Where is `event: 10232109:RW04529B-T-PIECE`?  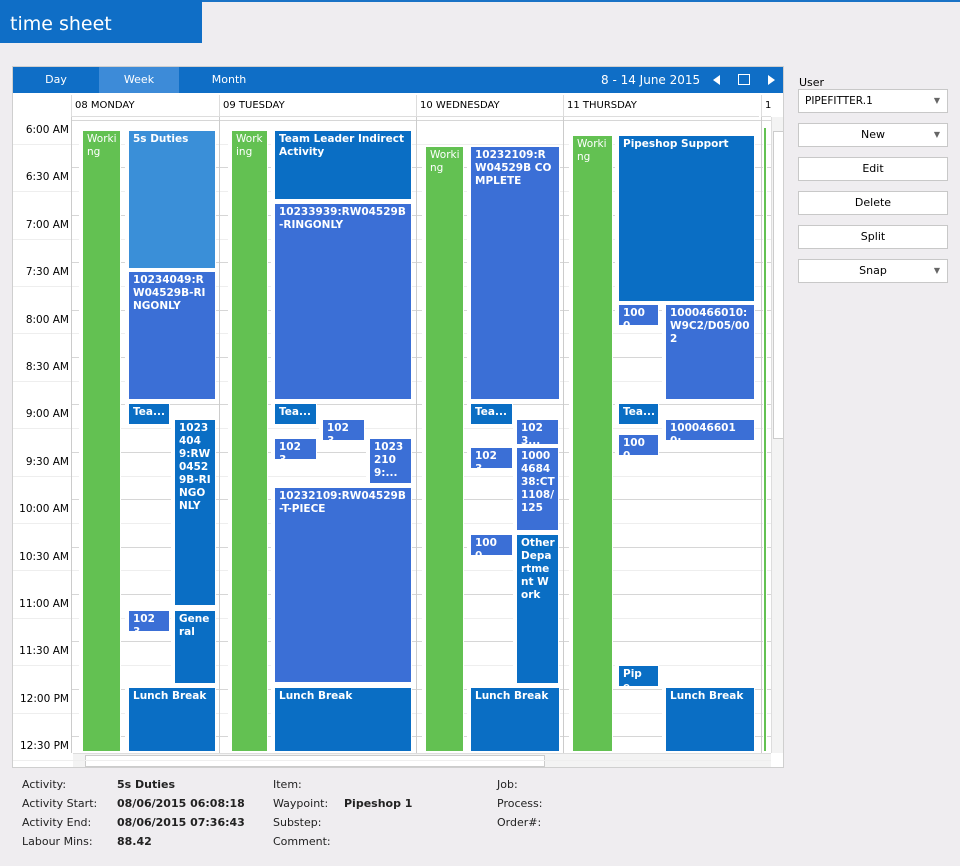
event: 10232109:RW04529B-T-PIECE is located at coordinates (341, 585).